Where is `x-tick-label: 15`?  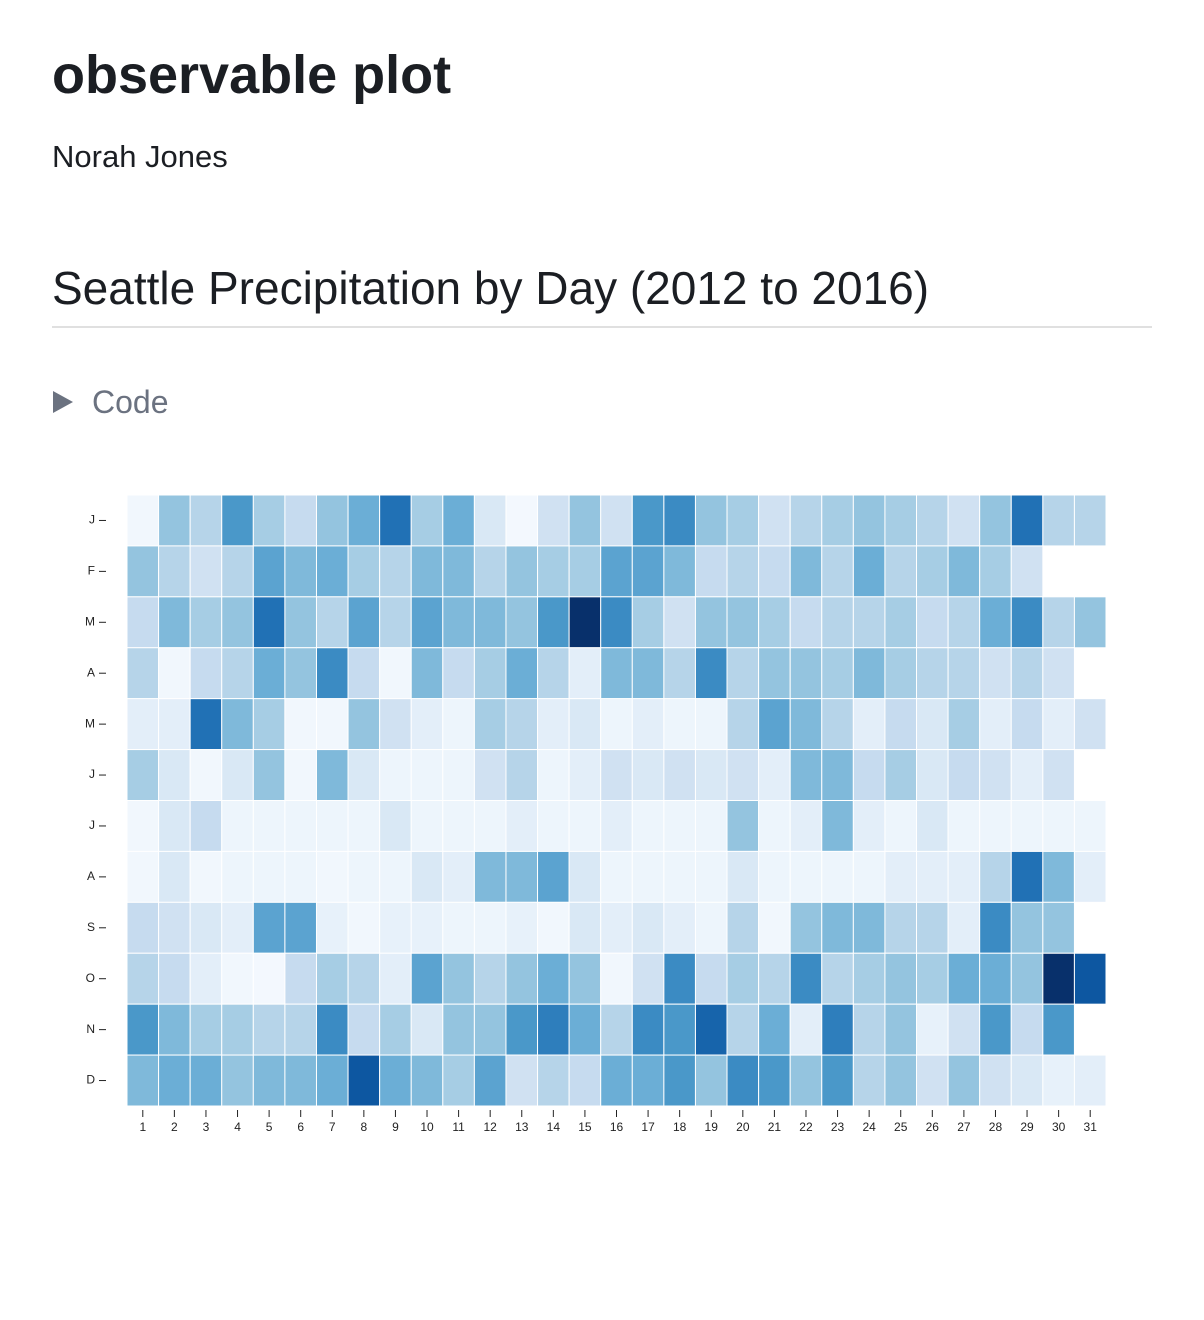 x-tick-label: 15 is located at coordinates (585, 1127).